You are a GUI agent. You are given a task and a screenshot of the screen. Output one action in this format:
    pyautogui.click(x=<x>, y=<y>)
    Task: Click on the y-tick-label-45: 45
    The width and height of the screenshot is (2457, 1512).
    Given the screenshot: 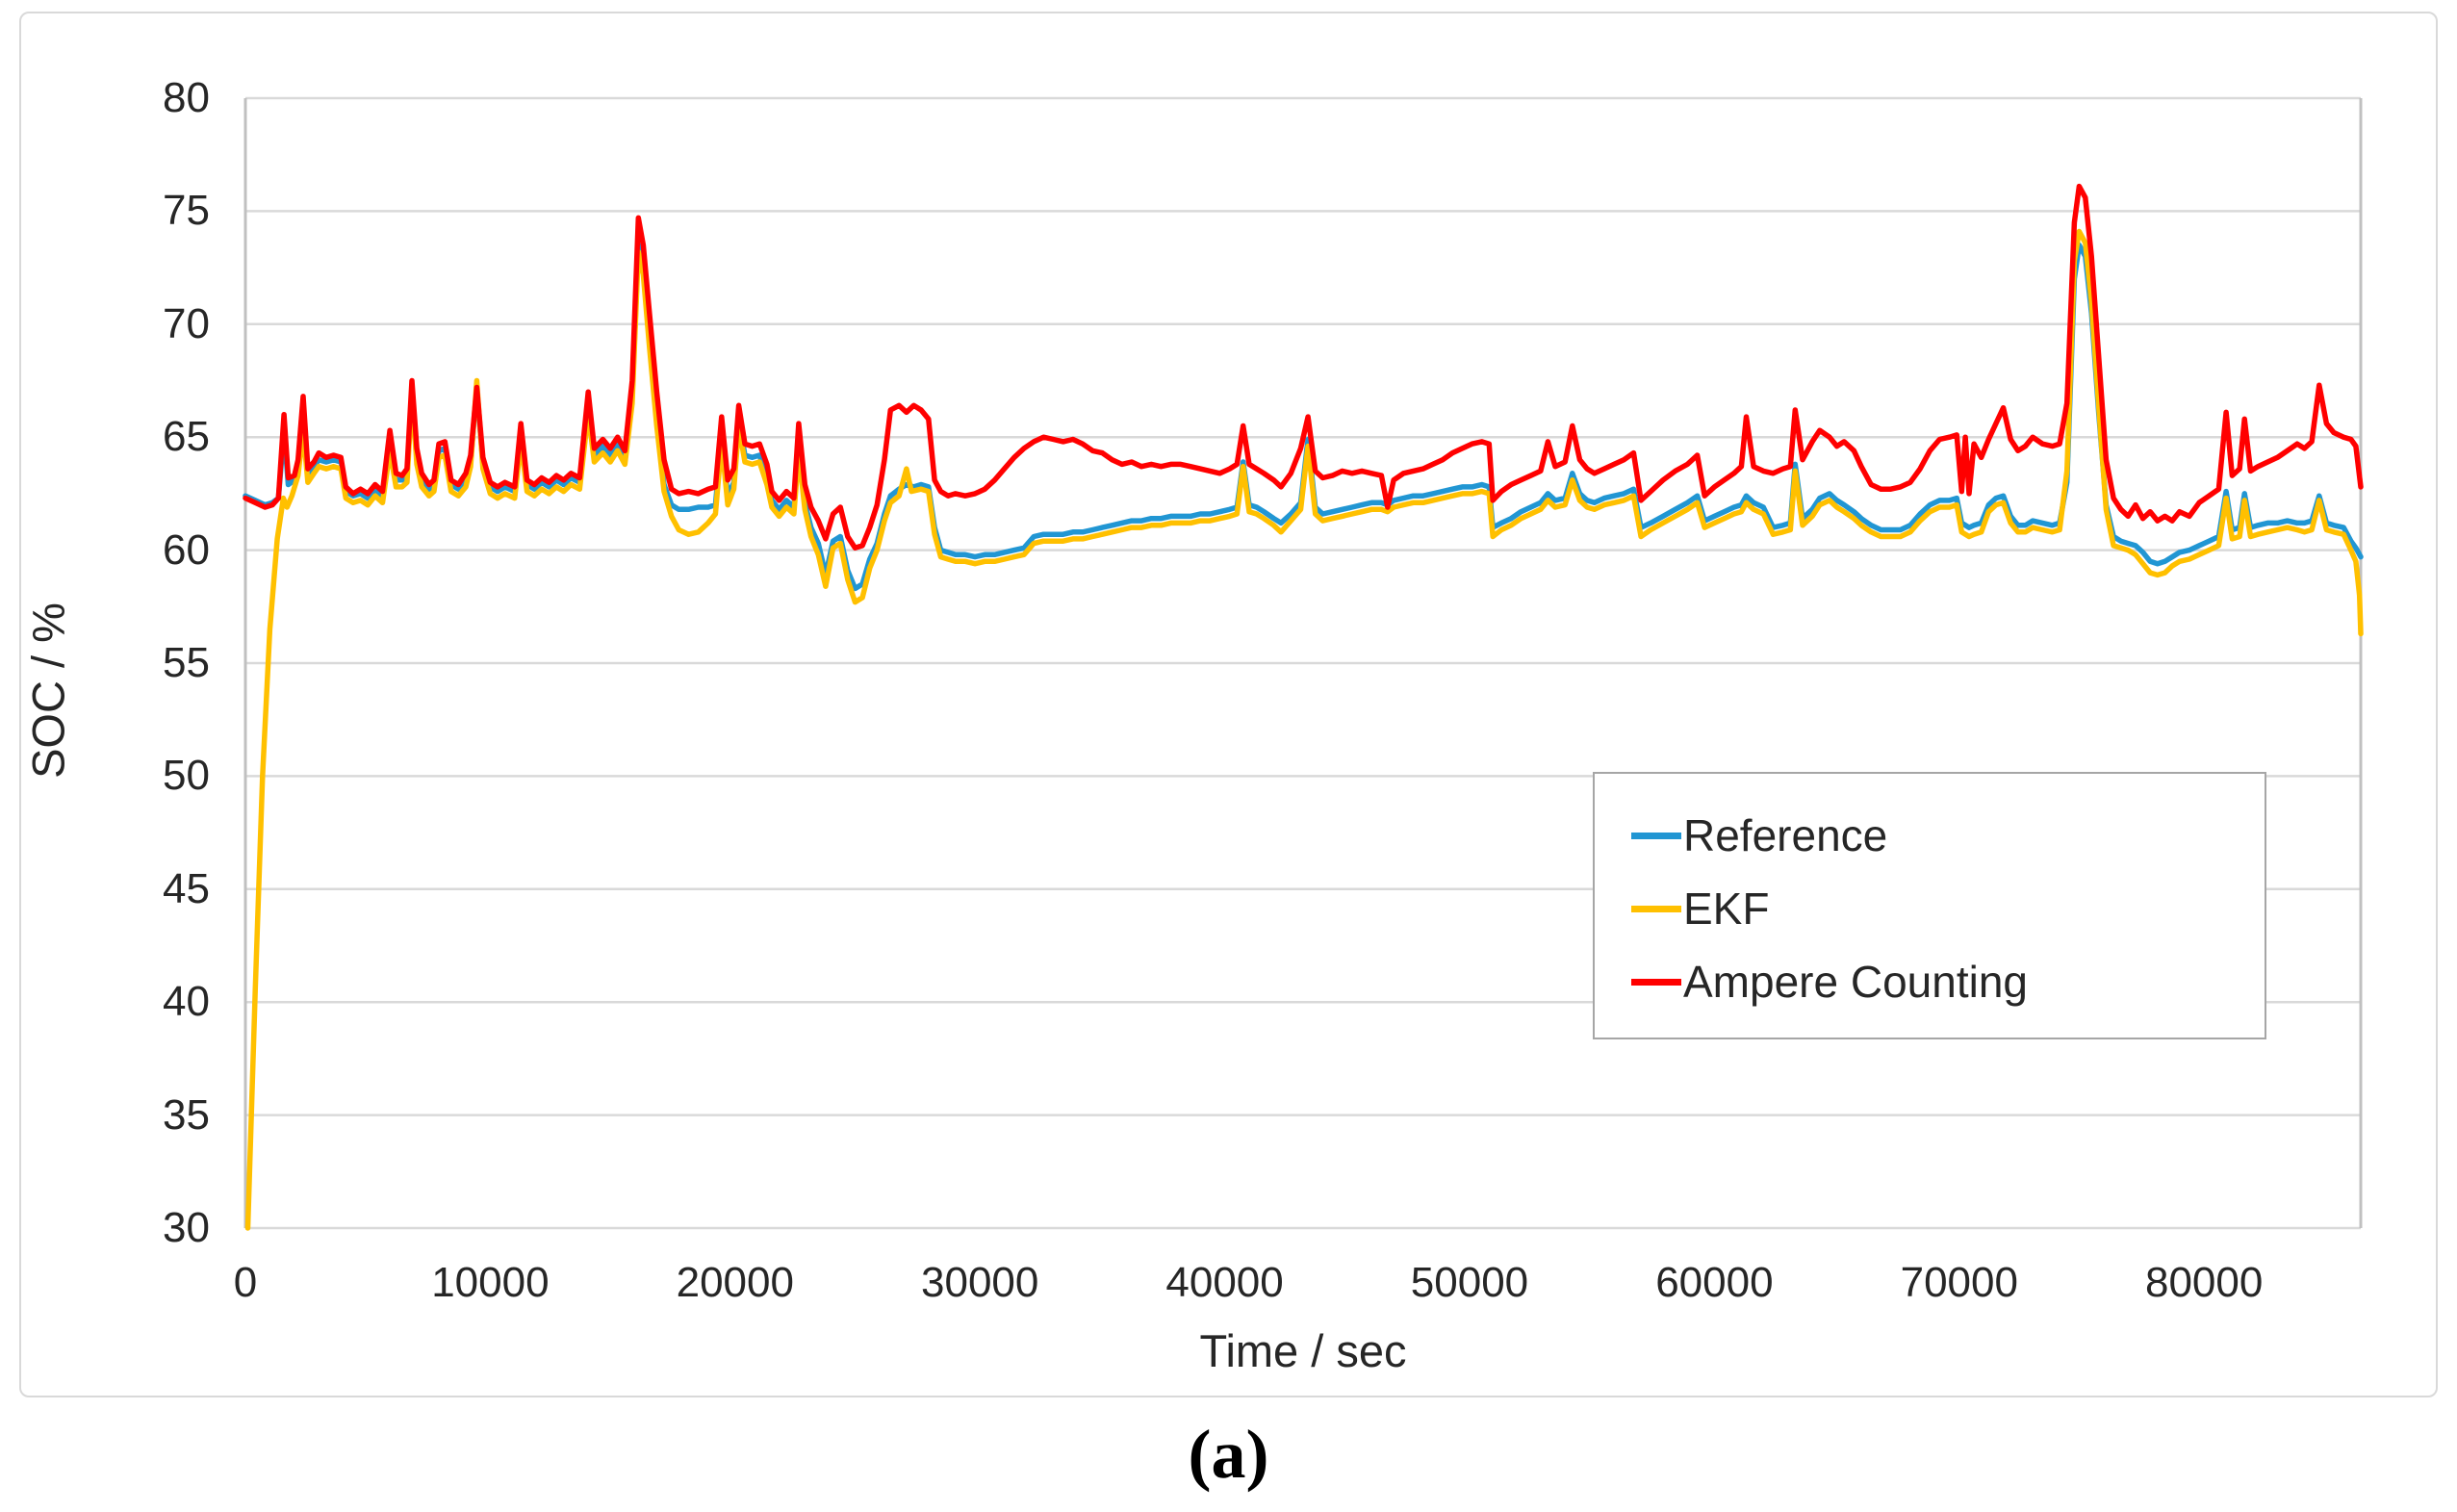 What is the action you would take?
    pyautogui.click(x=186, y=888)
    